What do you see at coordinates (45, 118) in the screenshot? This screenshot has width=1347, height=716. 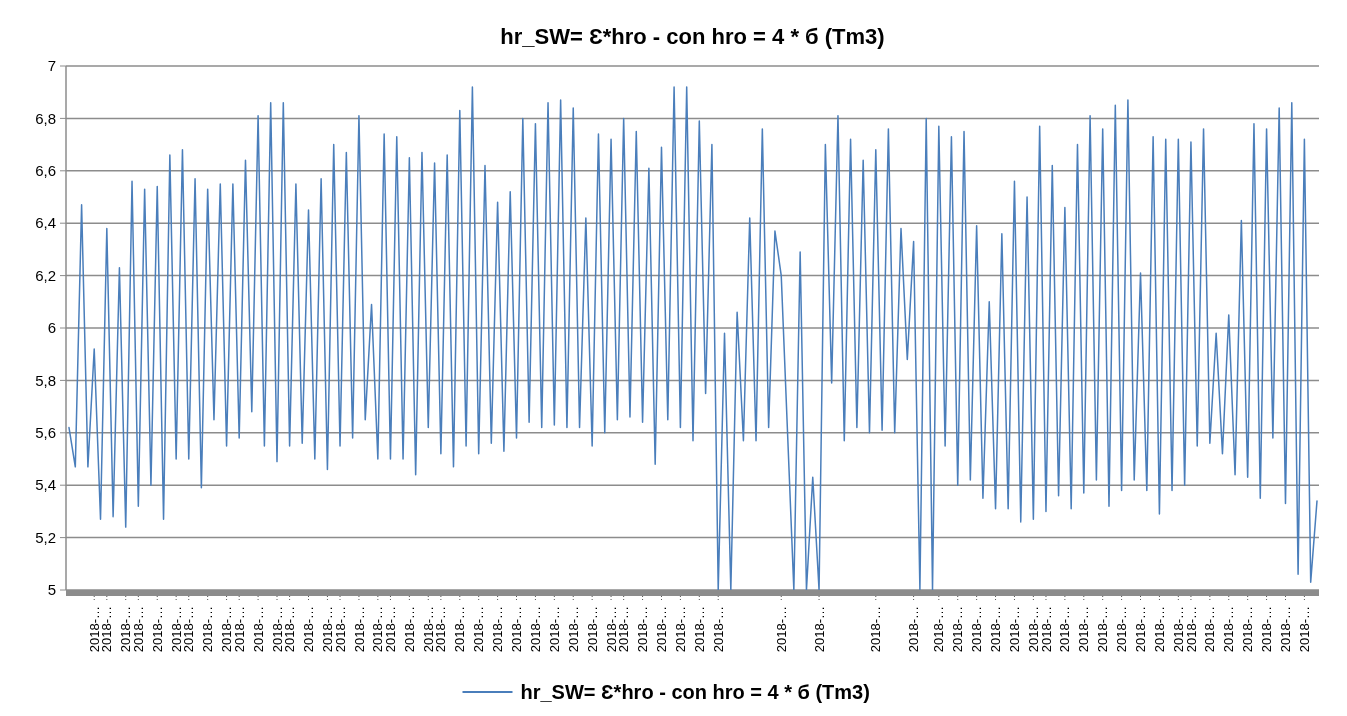 I see `y-tick-label: 6,8` at bounding box center [45, 118].